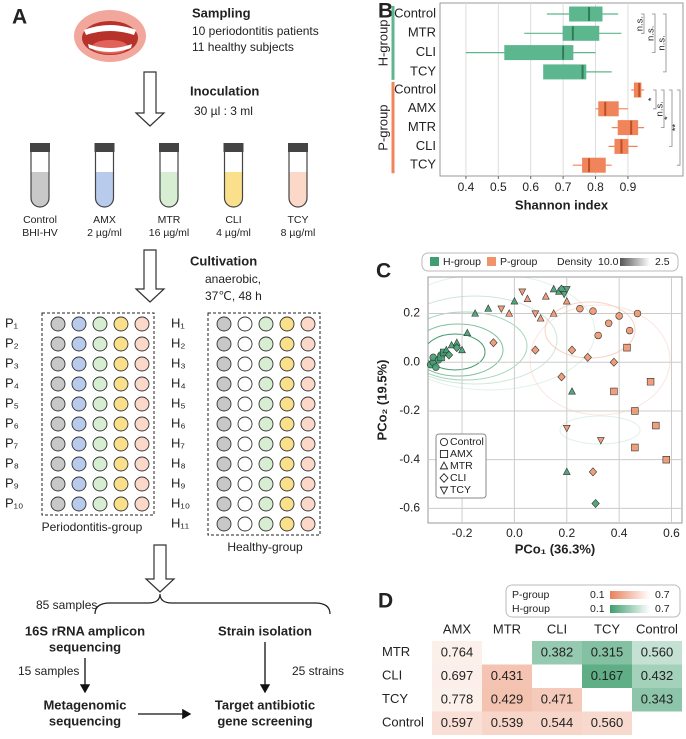 The width and height of the screenshot is (686, 739). What do you see at coordinates (265, 547) in the screenshot?
I see `plate-label: Healthy-group` at bounding box center [265, 547].